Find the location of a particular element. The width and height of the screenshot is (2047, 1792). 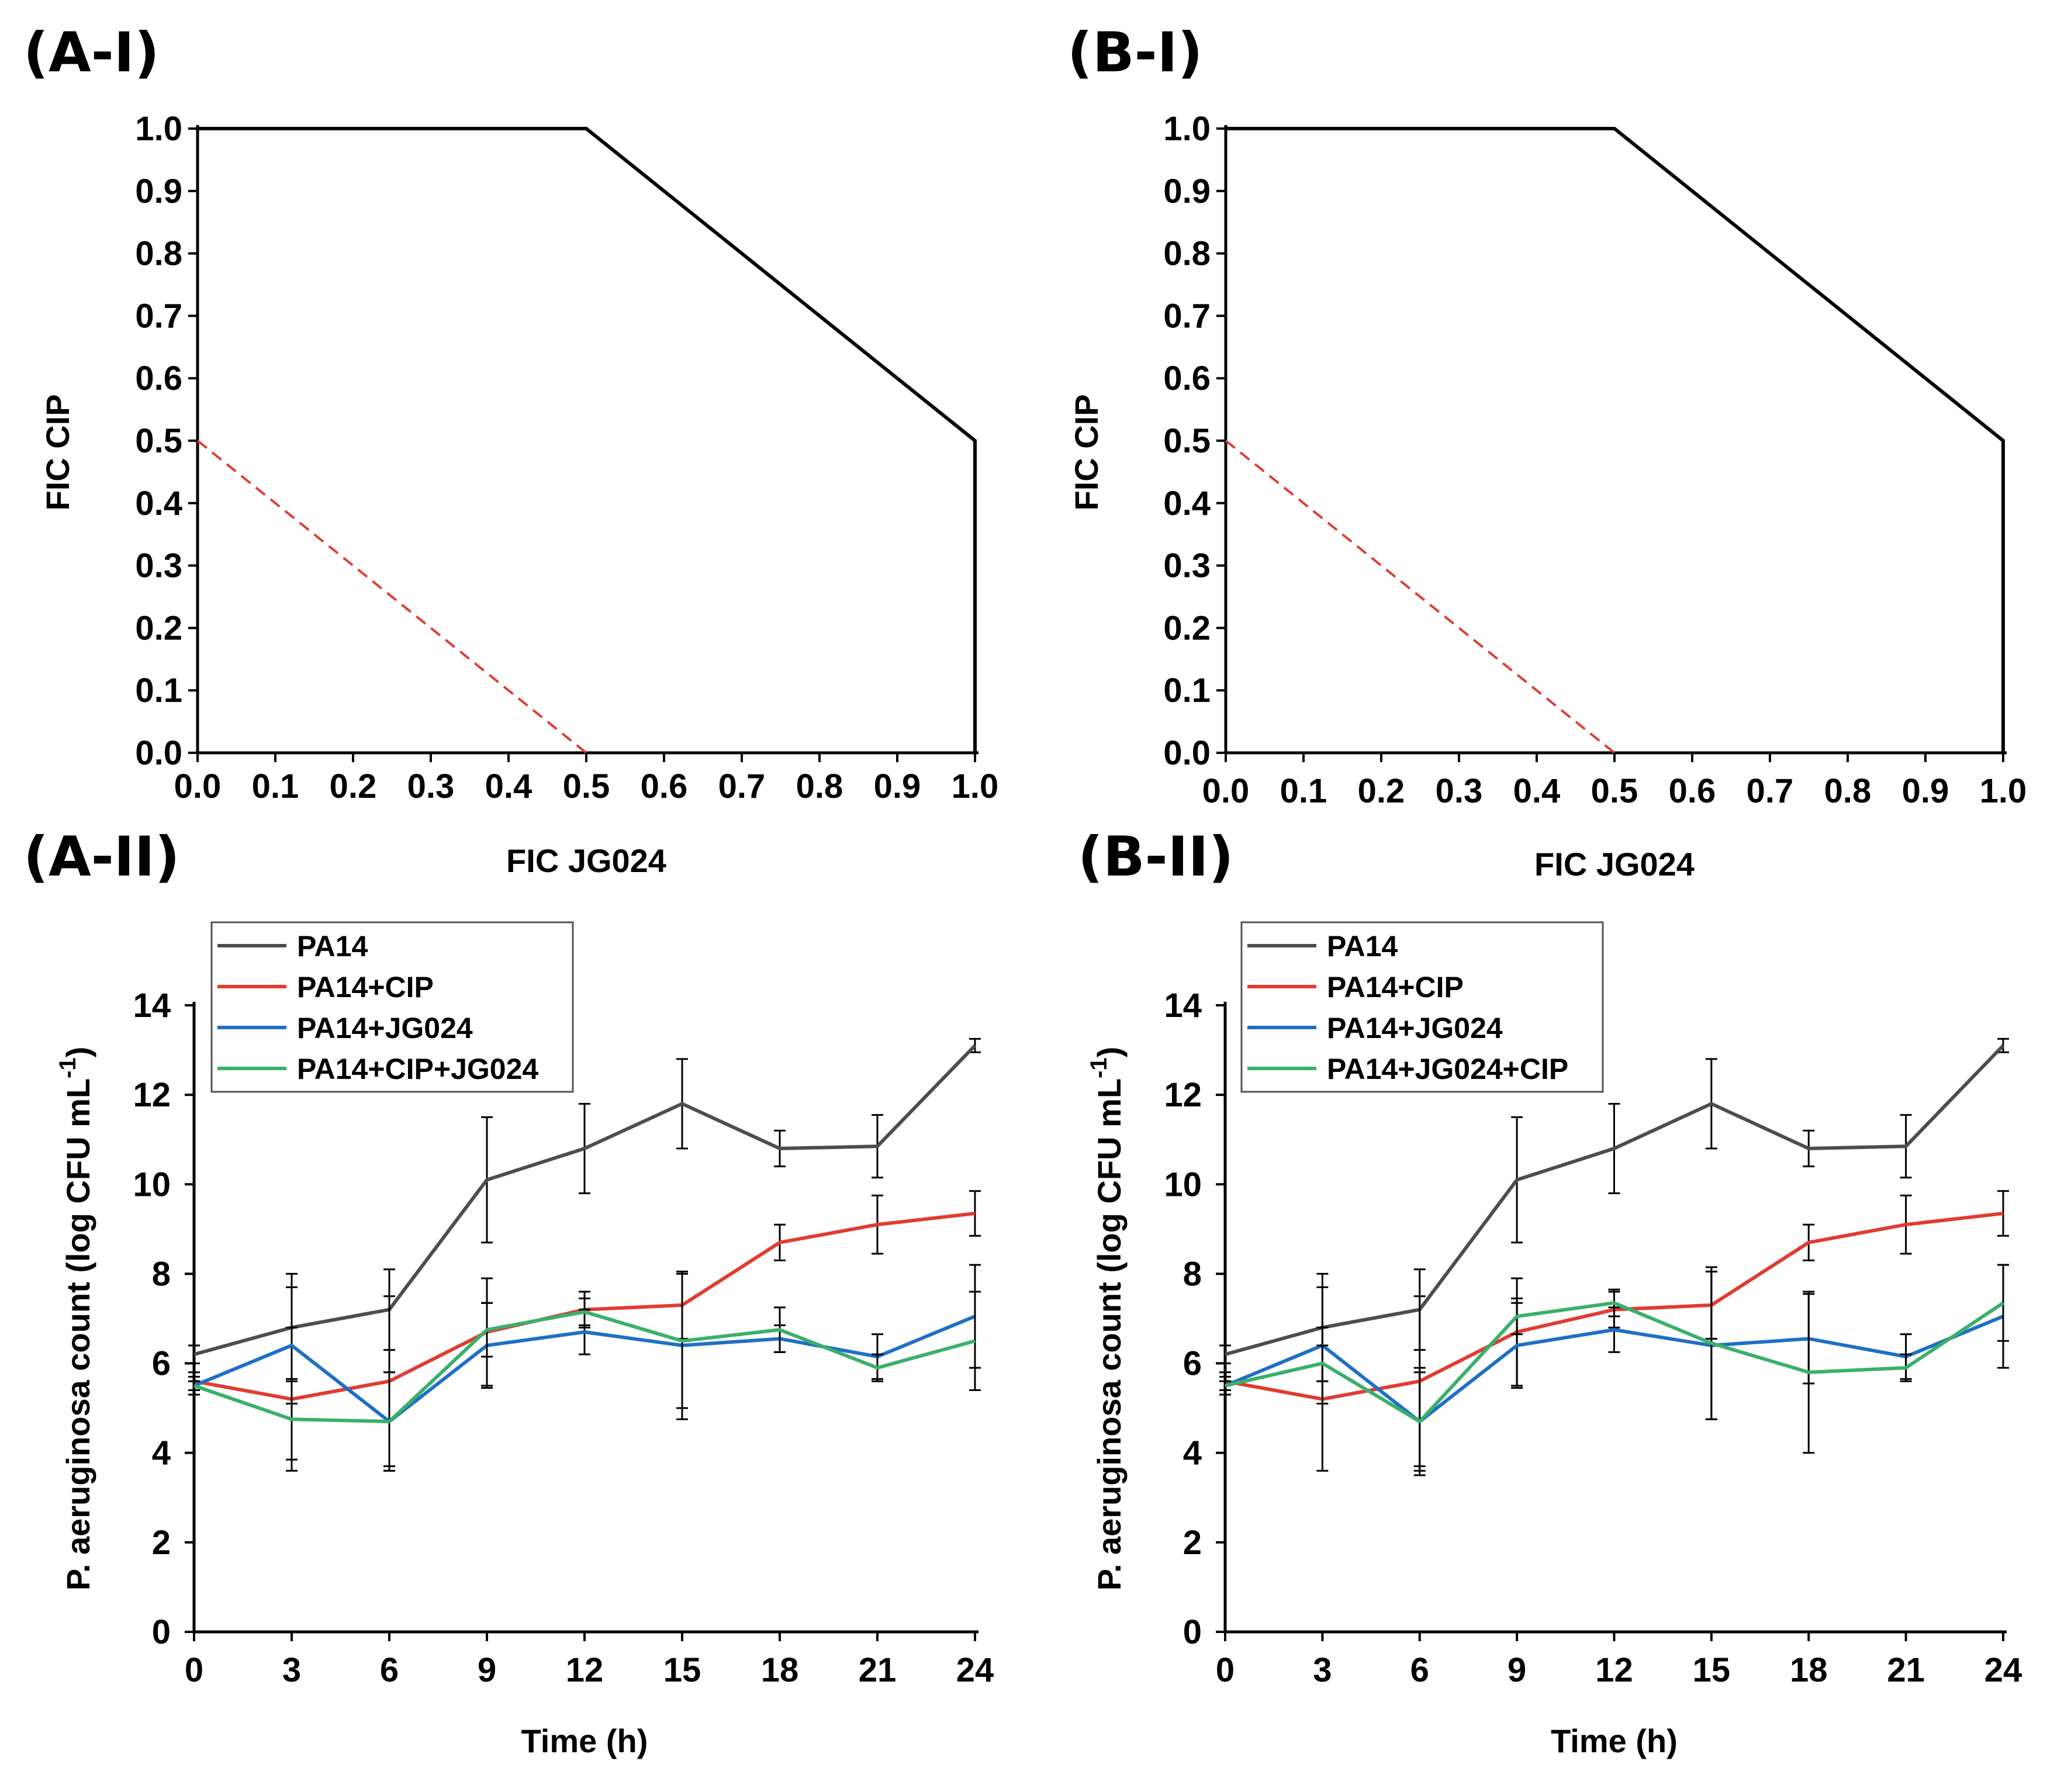

legend-entry: PA14 is located at coordinates (332, 946).